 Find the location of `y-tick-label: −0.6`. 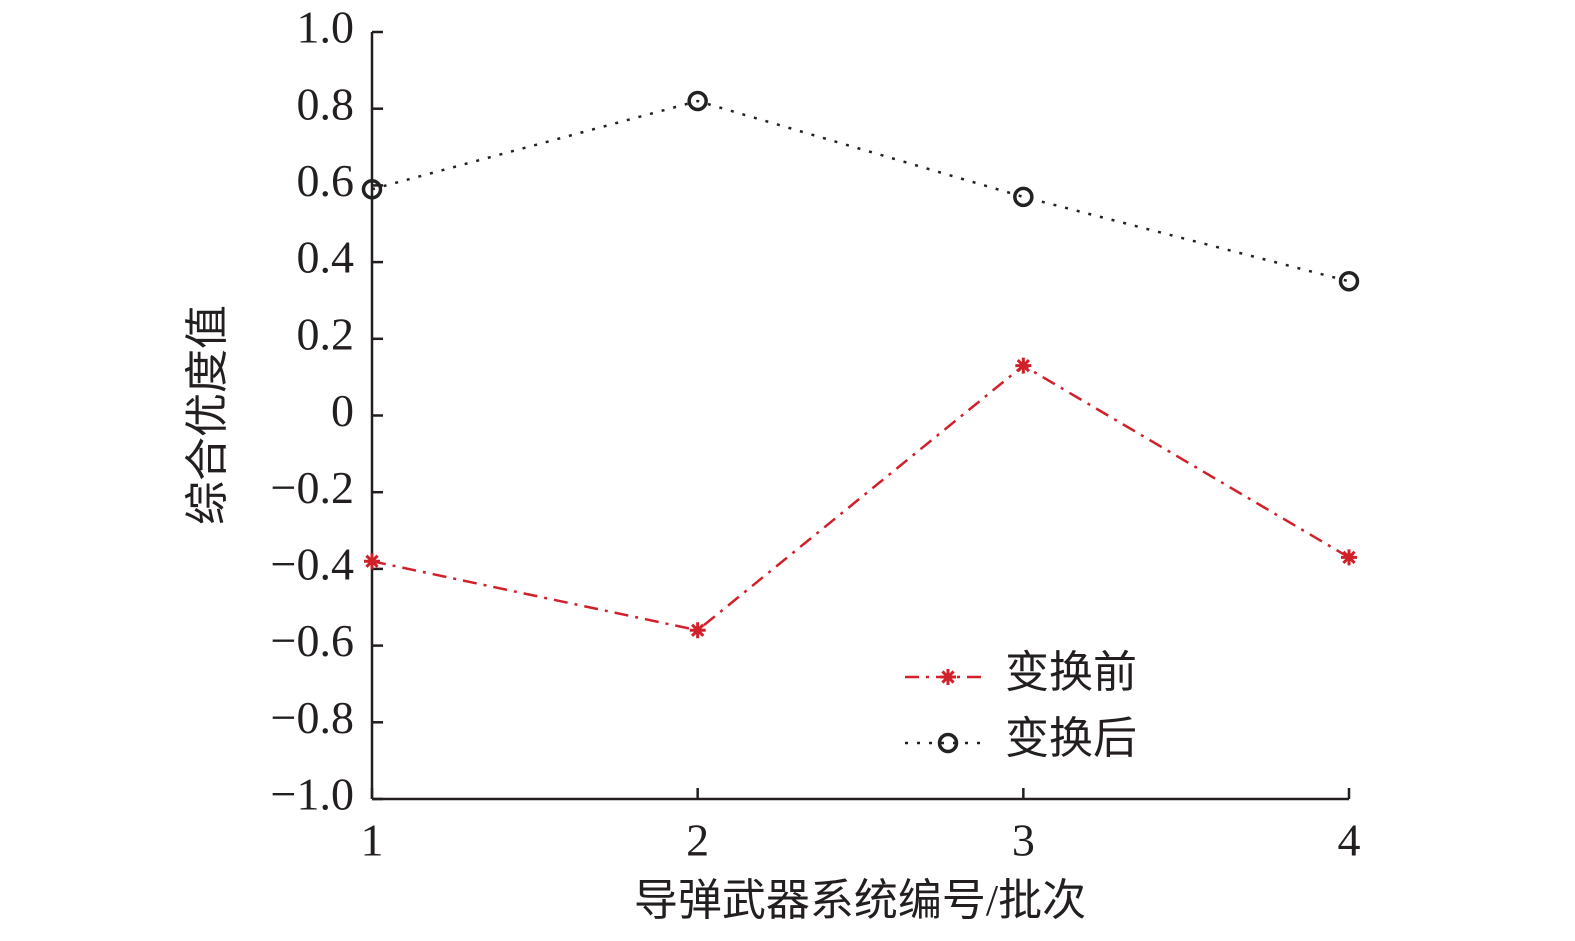

y-tick-label: −0.6 is located at coordinates (312, 640).